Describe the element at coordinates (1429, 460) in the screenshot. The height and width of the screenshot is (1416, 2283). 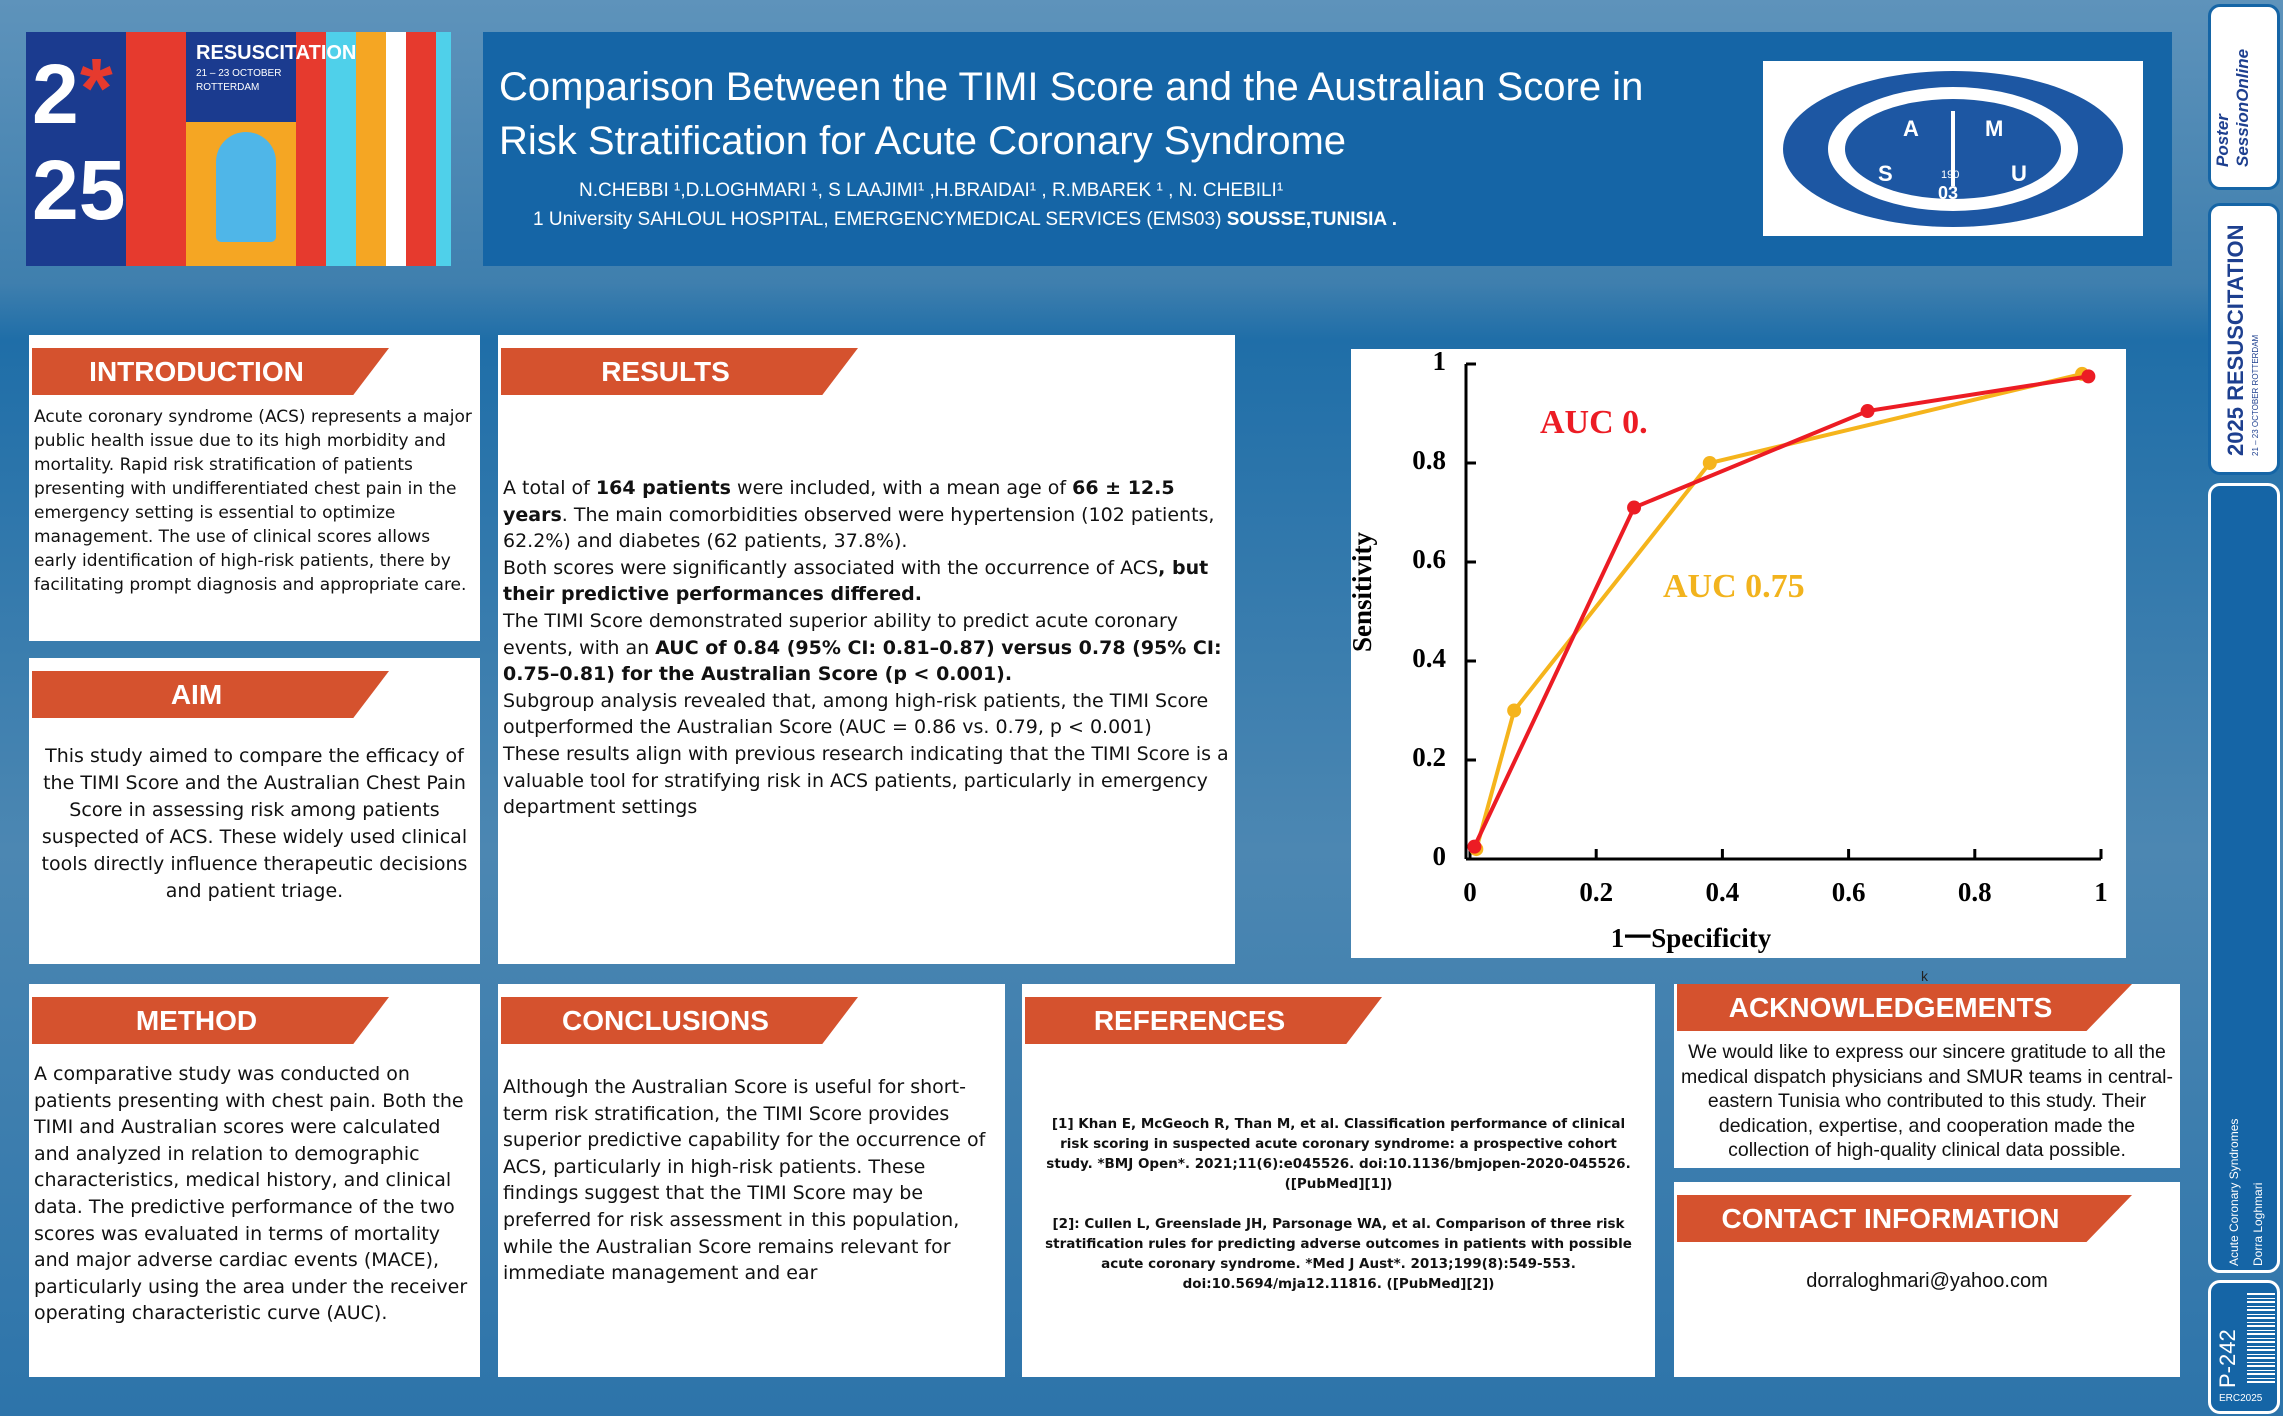
I see `y-tick-label: 0.8` at that location.